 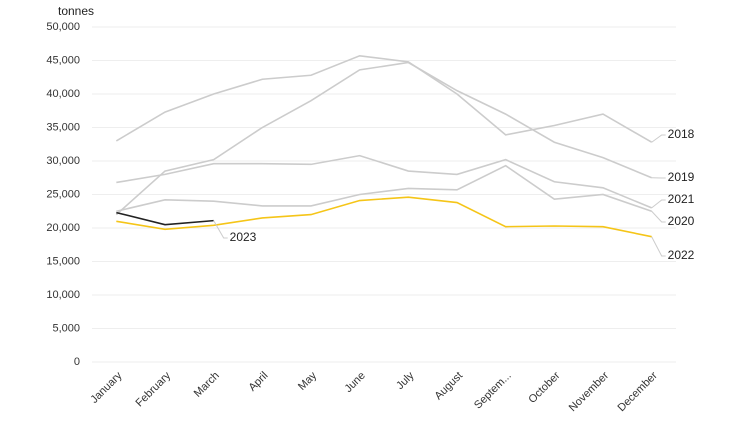 I want to click on y-tick-label: 10,000, so click(x=63, y=295).